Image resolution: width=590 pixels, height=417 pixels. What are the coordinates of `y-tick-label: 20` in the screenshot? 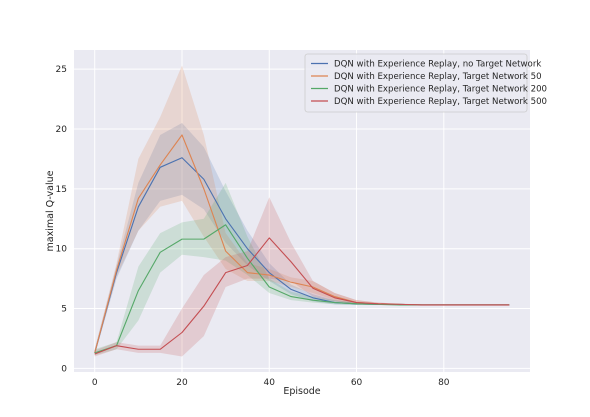 It's located at (62, 130).